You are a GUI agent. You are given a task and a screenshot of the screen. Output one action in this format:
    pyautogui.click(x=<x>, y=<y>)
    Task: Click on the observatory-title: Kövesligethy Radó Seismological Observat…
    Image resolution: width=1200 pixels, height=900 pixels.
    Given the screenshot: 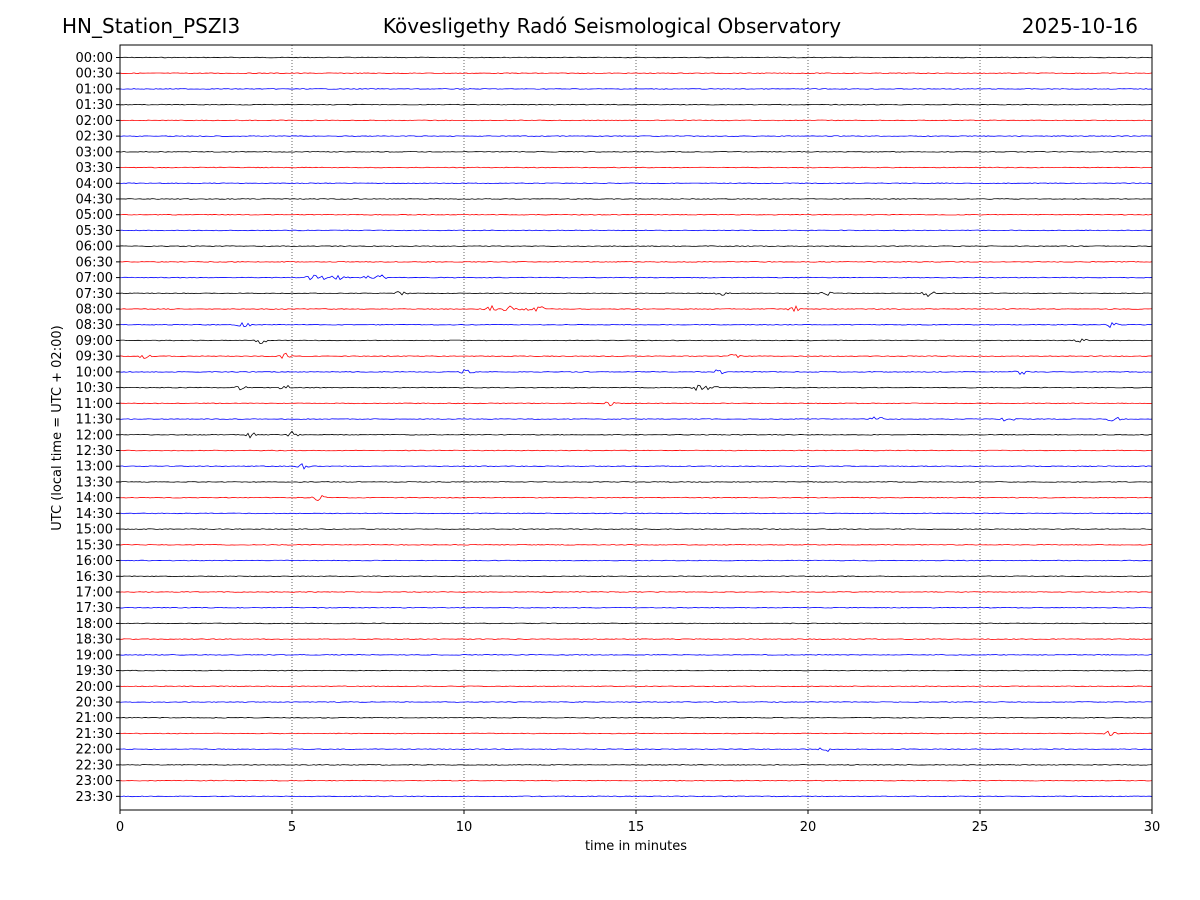 What is the action you would take?
    pyautogui.click(x=612, y=26)
    